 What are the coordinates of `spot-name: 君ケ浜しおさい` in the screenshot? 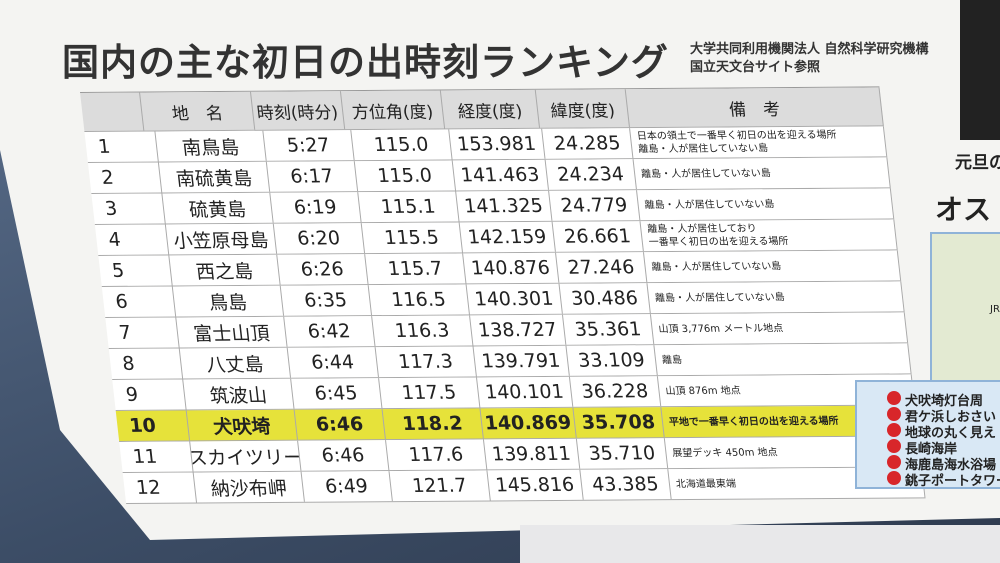 It's located at (951, 417).